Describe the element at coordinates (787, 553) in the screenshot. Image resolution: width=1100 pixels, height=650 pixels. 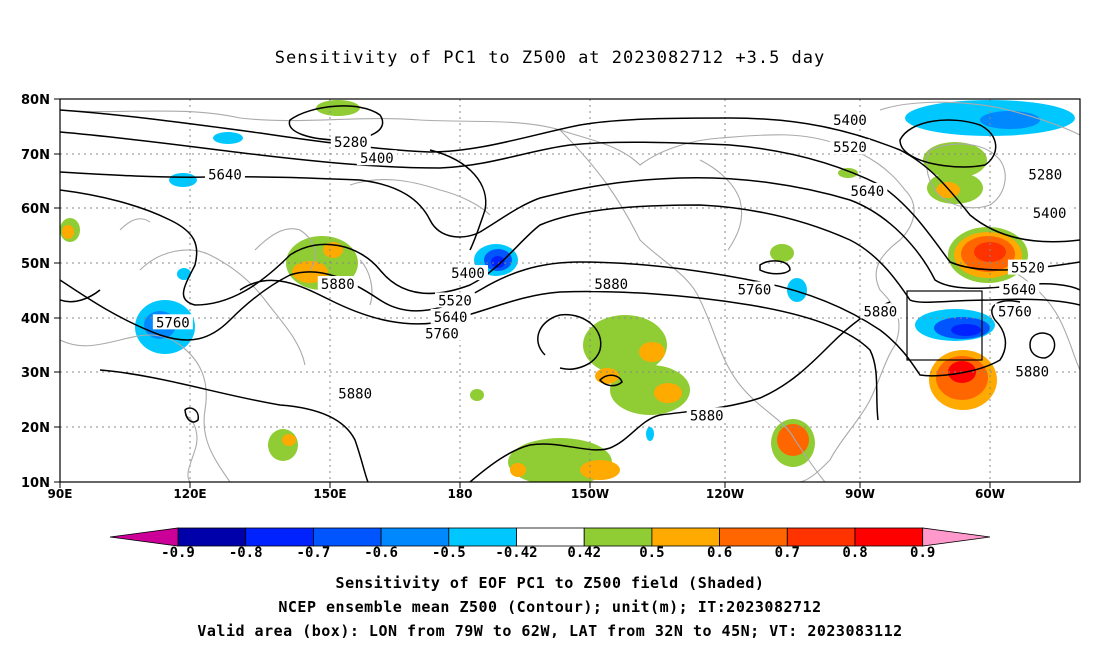
I see `colorbar-label: 0.7` at that location.